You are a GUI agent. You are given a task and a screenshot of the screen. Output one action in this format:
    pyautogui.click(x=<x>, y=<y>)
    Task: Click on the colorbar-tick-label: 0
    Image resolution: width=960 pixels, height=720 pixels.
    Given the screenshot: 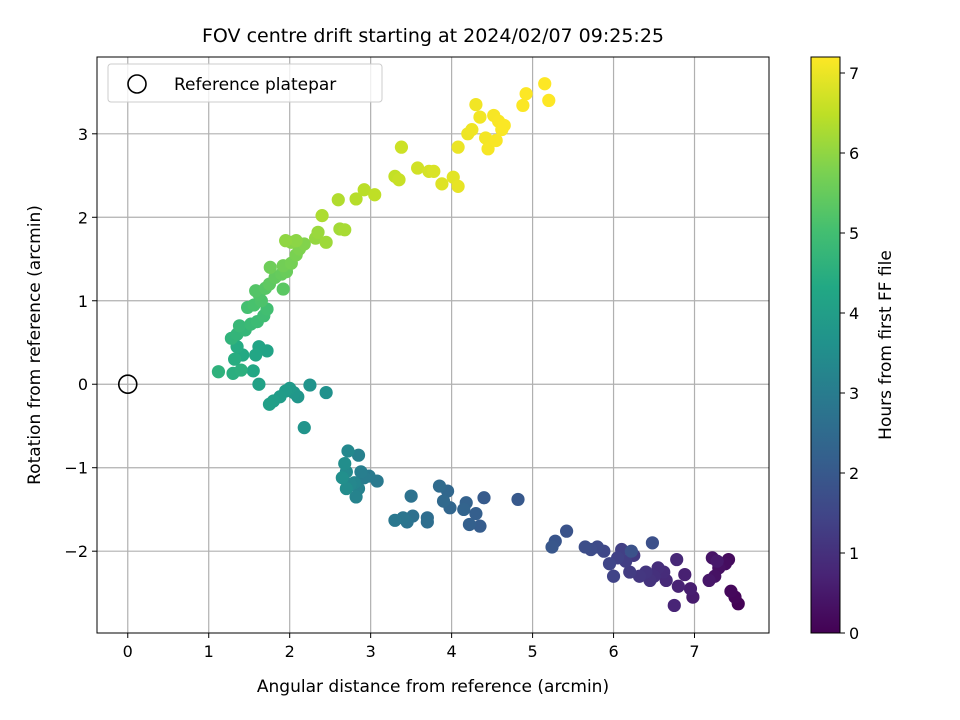 What is the action you would take?
    pyautogui.click(x=854, y=633)
    